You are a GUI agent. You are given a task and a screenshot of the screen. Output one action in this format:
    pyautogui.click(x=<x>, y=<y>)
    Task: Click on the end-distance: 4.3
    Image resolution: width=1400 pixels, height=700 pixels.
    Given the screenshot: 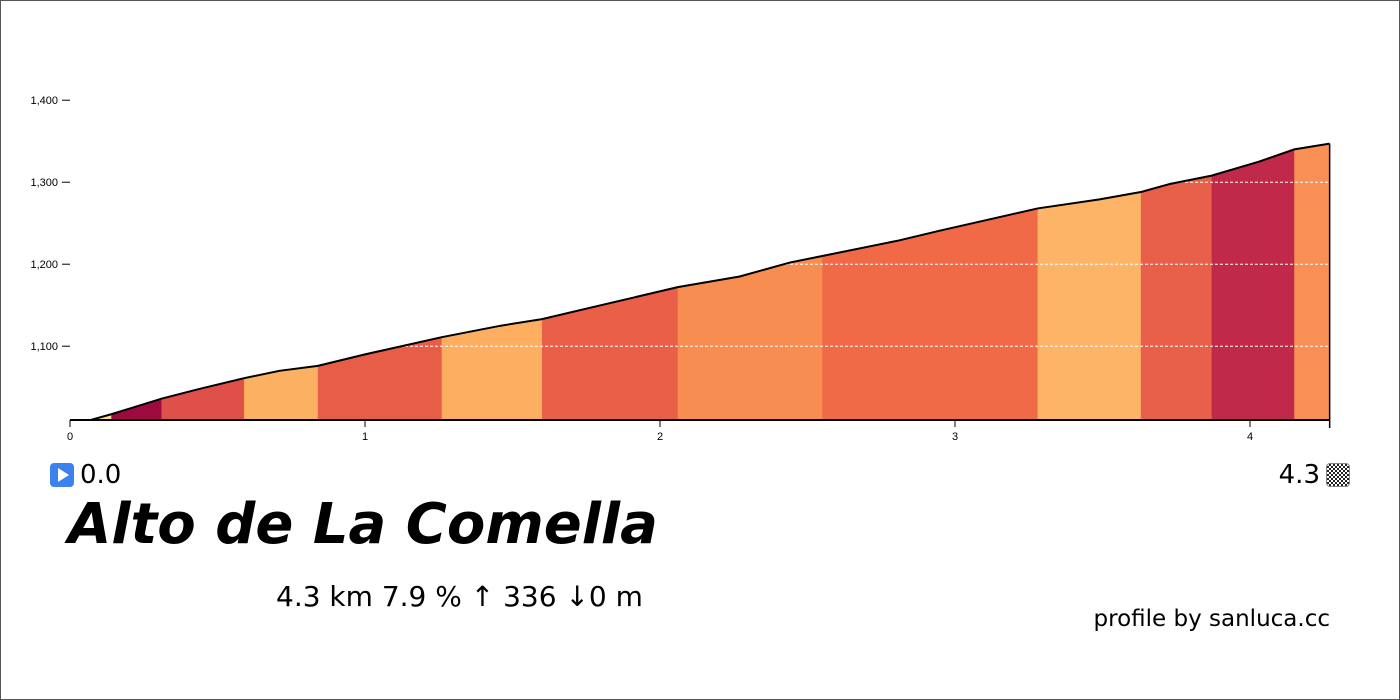 What is the action you would take?
    pyautogui.click(x=1299, y=475)
    